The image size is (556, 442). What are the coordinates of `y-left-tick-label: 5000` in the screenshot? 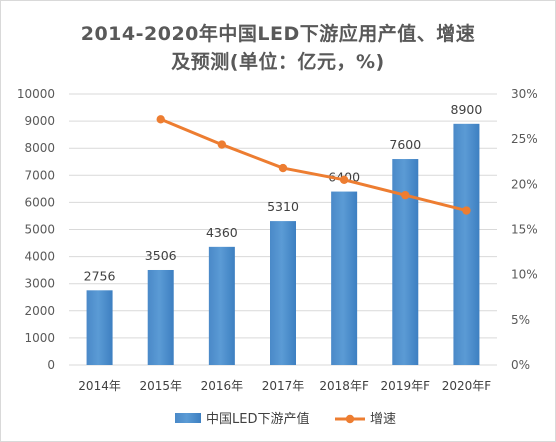 It's located at (39, 230).